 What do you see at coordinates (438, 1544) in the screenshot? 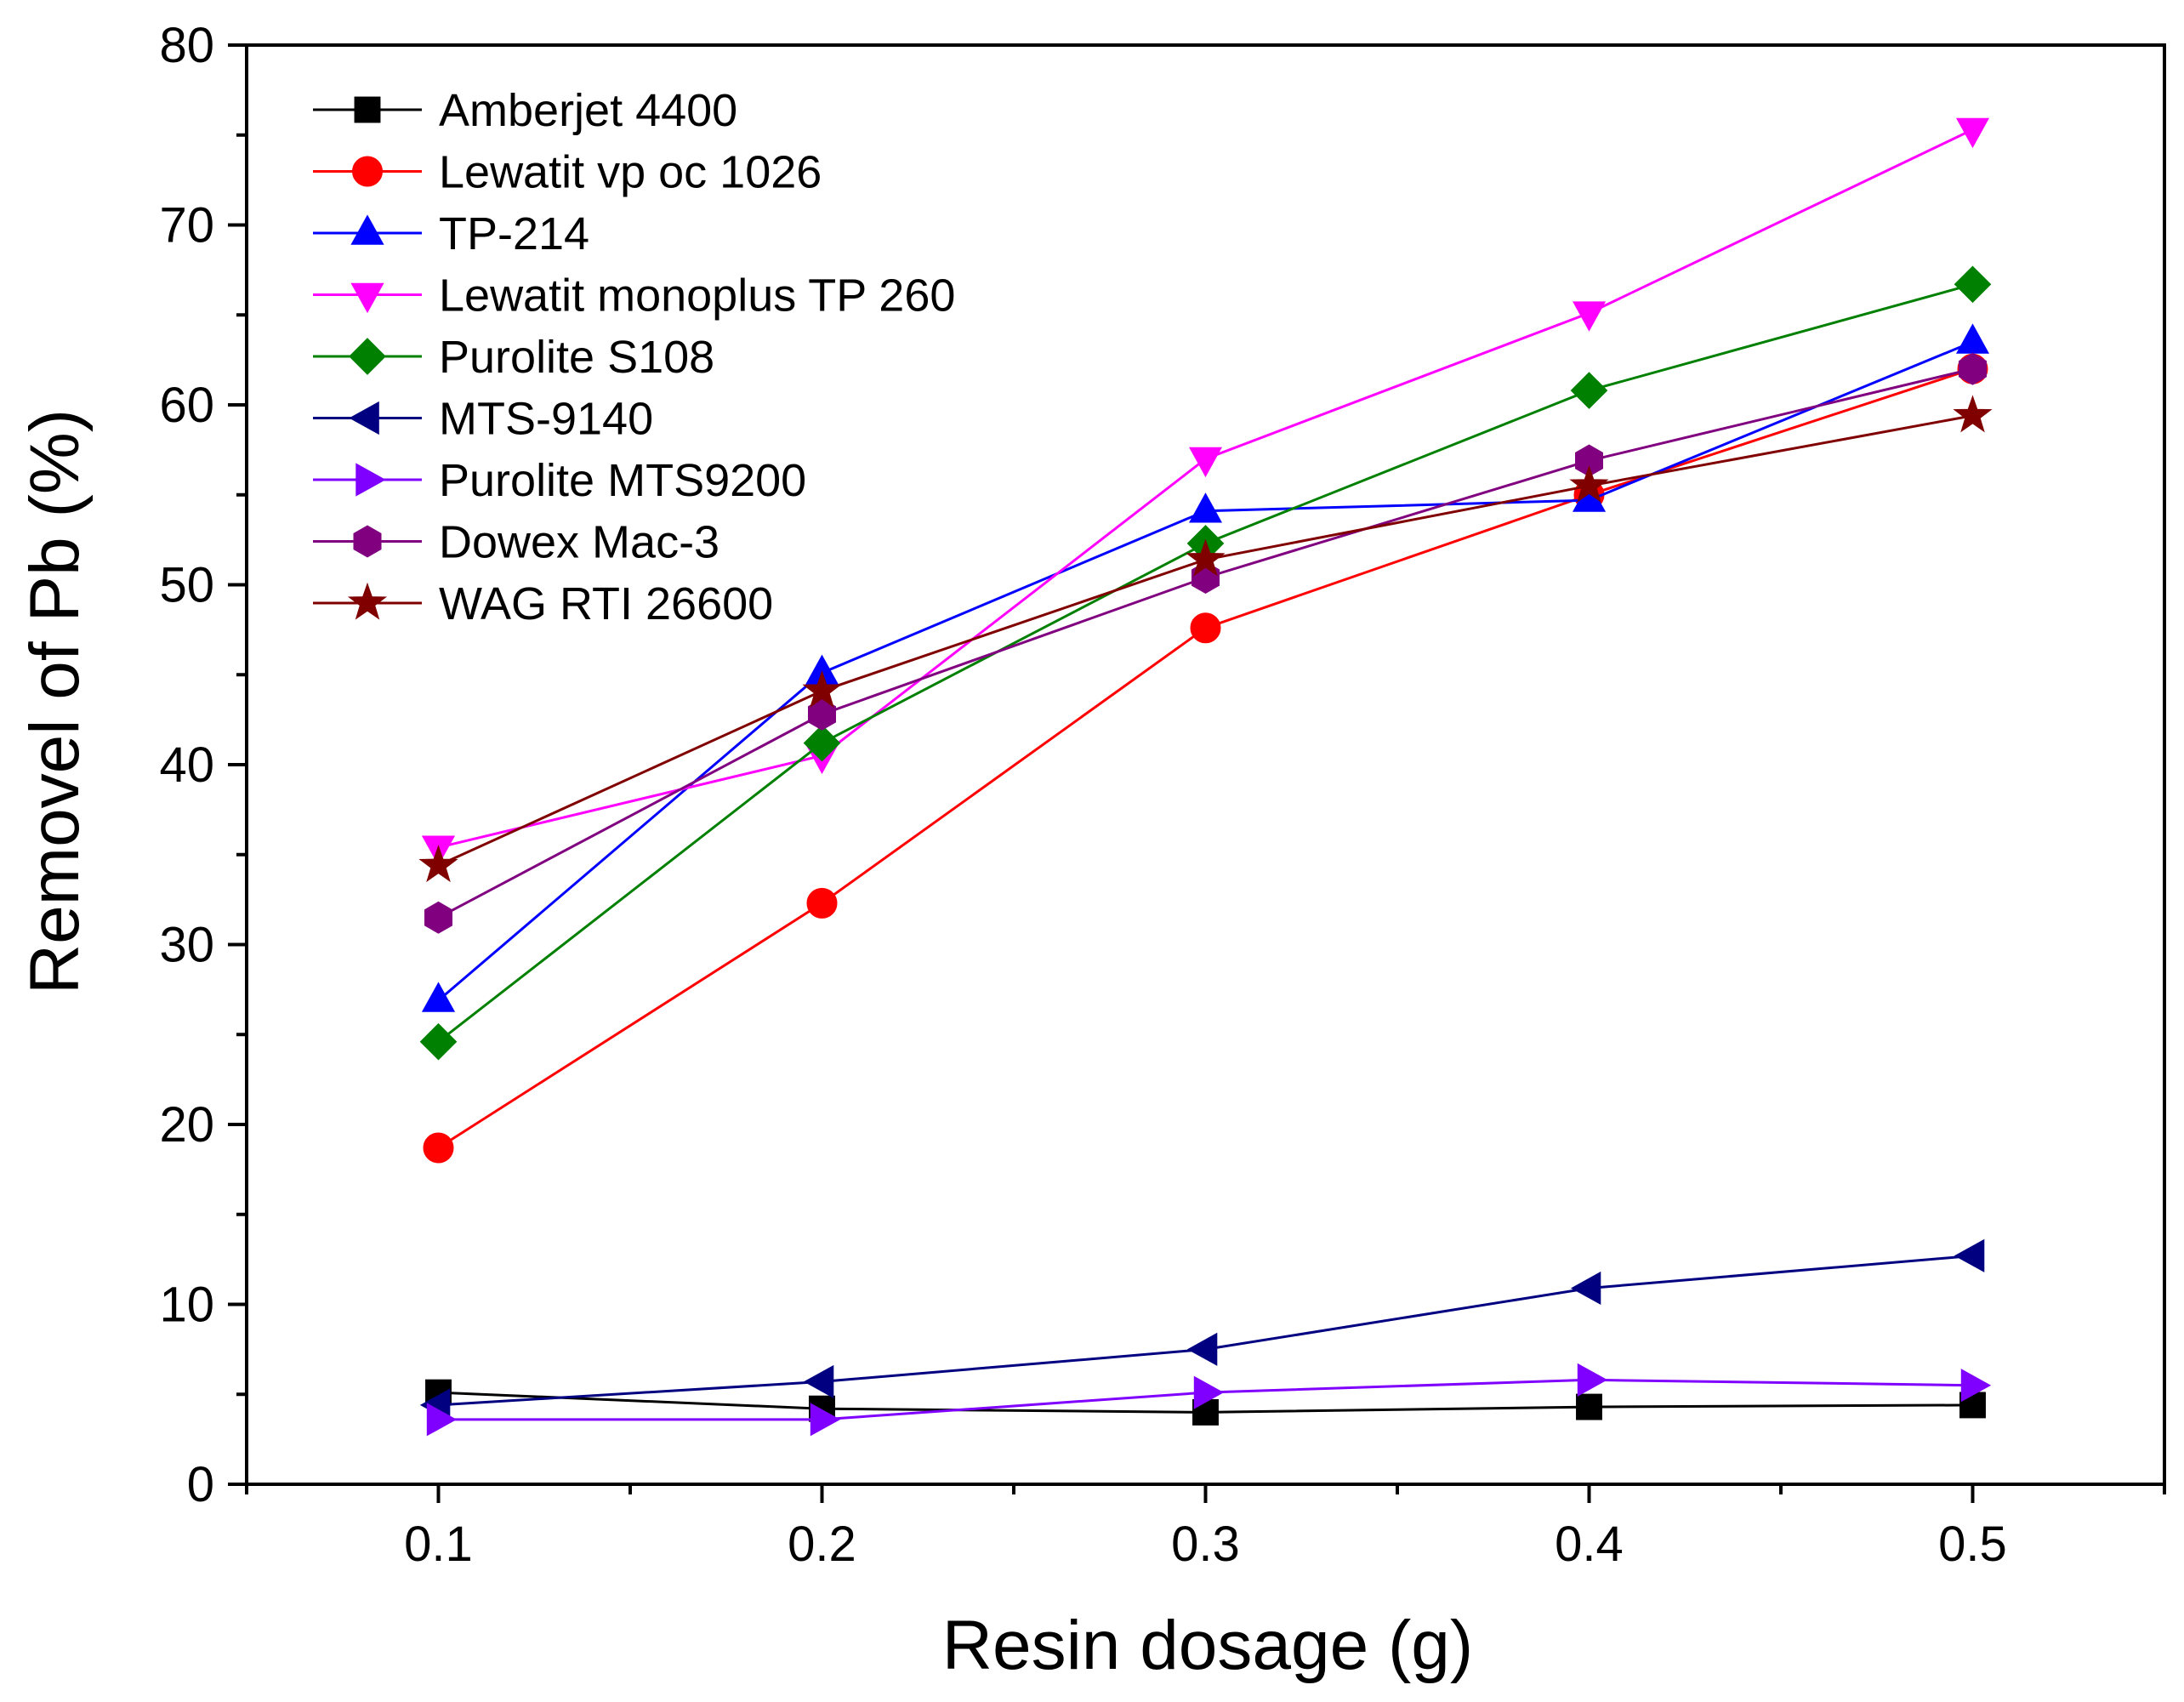
I see `x-tick-label: 0.1` at bounding box center [438, 1544].